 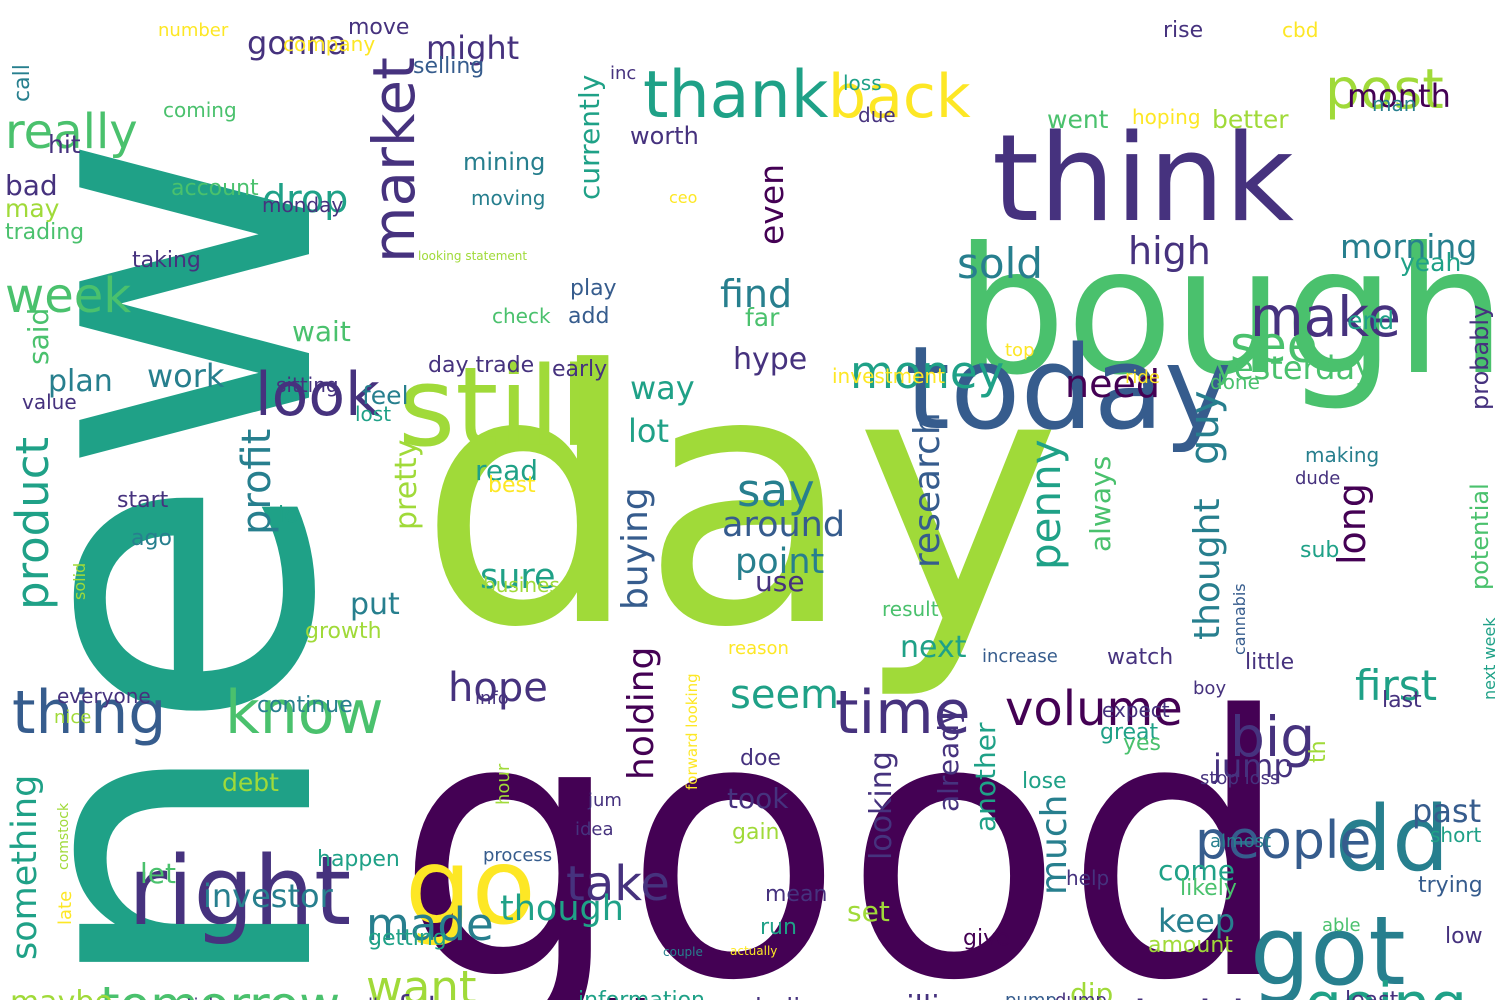 What do you see at coordinates (473, 256) in the screenshot?
I see `word-looking-statement: looking statement` at bounding box center [473, 256].